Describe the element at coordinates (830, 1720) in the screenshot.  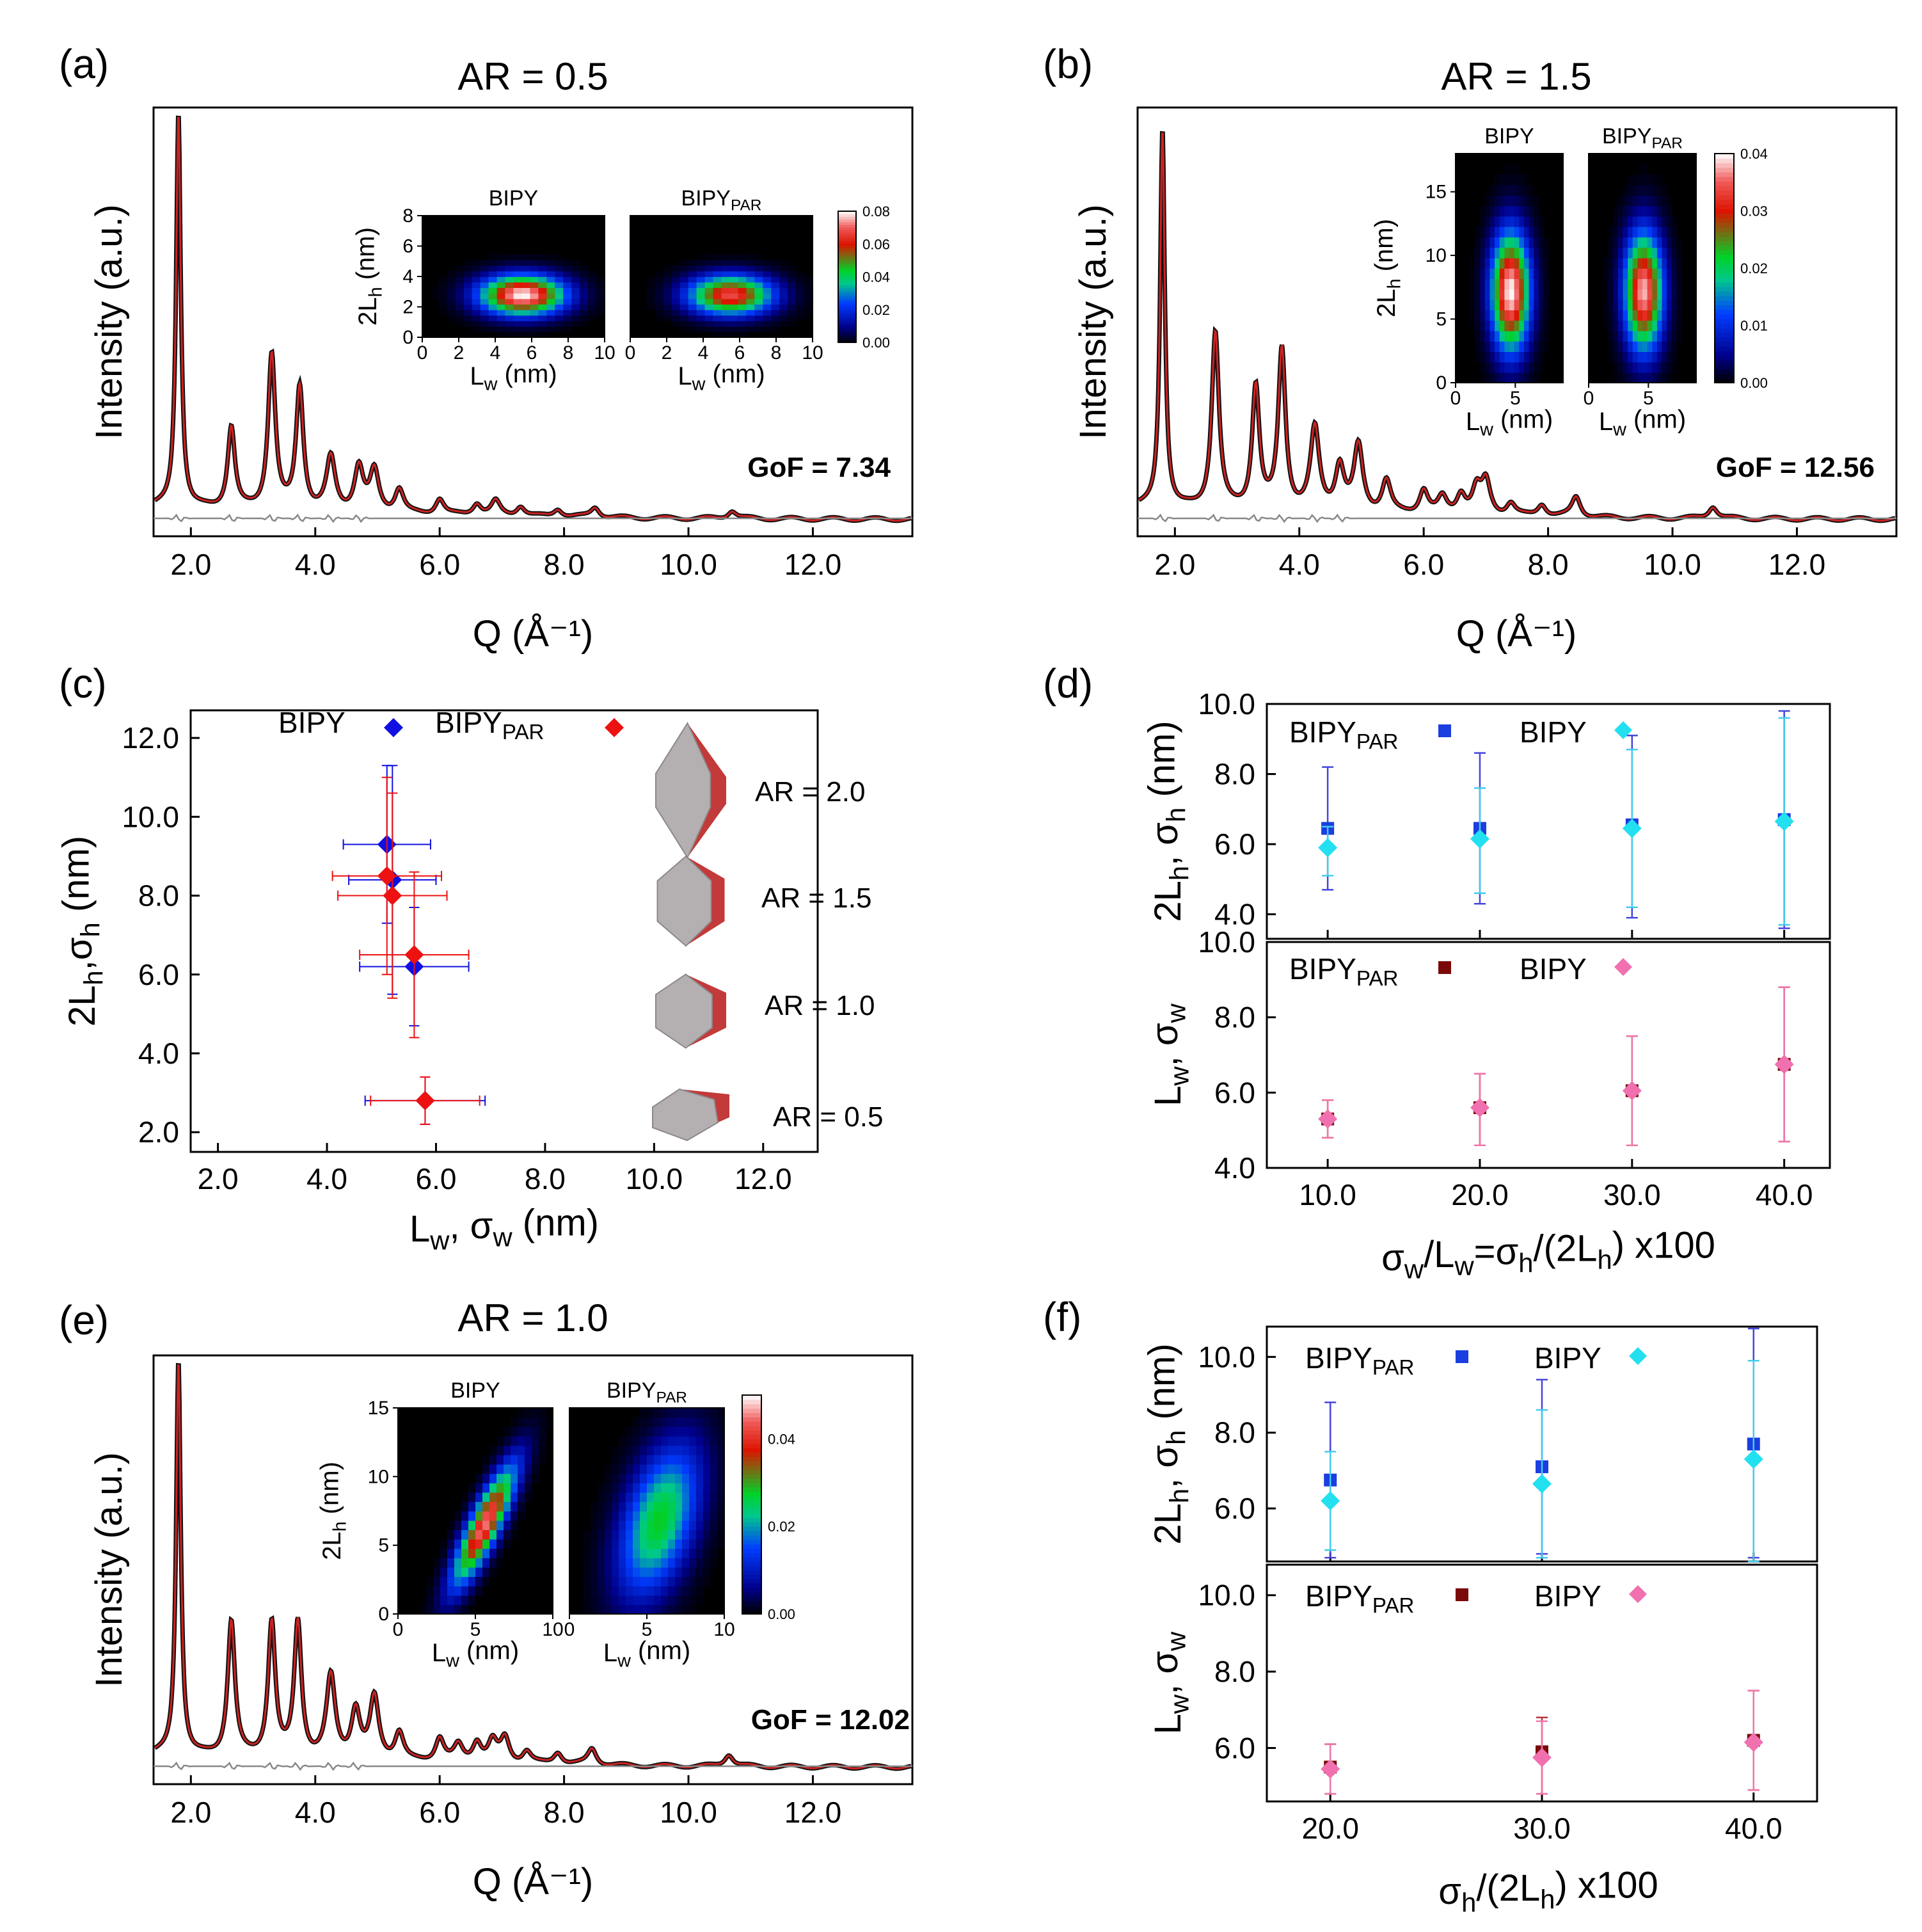
I see `panel-e-gof: GoF = 12.02` at that location.